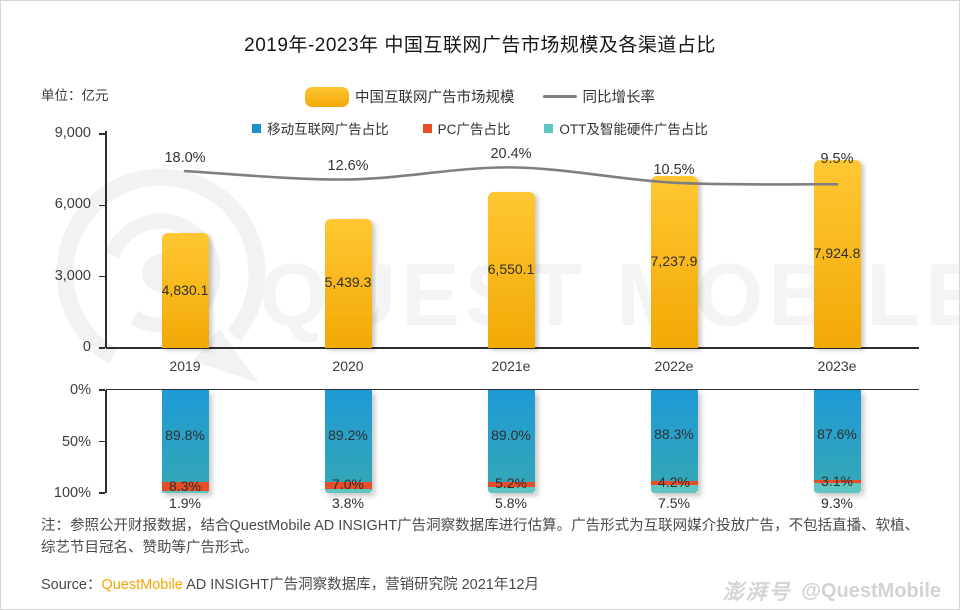 This screenshot has height=610, width=960. What do you see at coordinates (348, 366) in the screenshot?
I see `x-axis-label-2020: 2020` at bounding box center [348, 366].